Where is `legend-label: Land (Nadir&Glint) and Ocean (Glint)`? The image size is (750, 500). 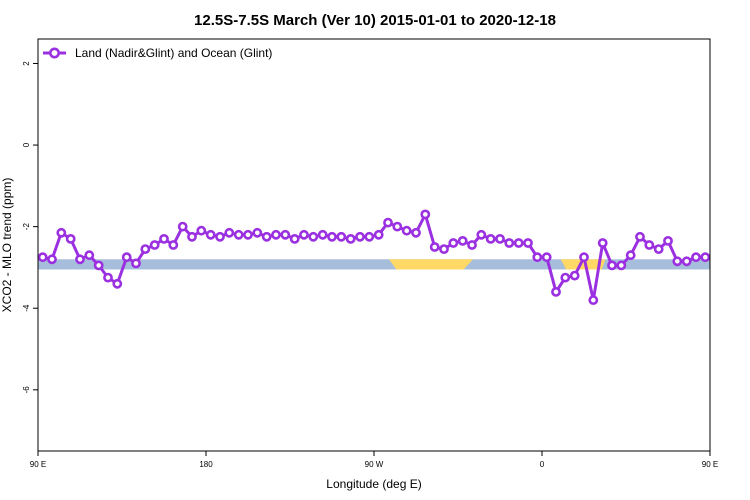
legend-label: Land (Nadir&Glint) and Ocean (Glint) is located at coordinates (173, 53).